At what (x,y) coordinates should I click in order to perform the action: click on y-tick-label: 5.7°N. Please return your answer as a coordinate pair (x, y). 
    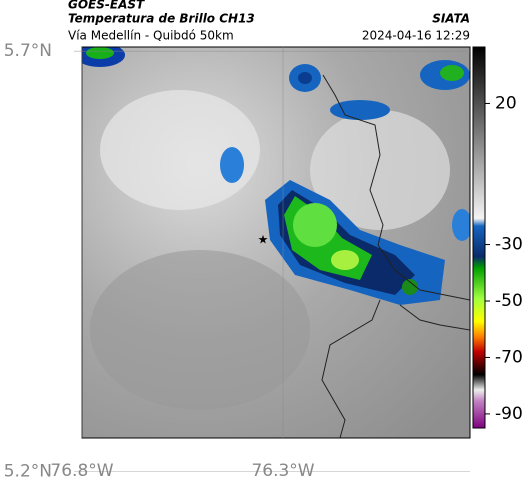
    Looking at the image, I should click on (28, 51).